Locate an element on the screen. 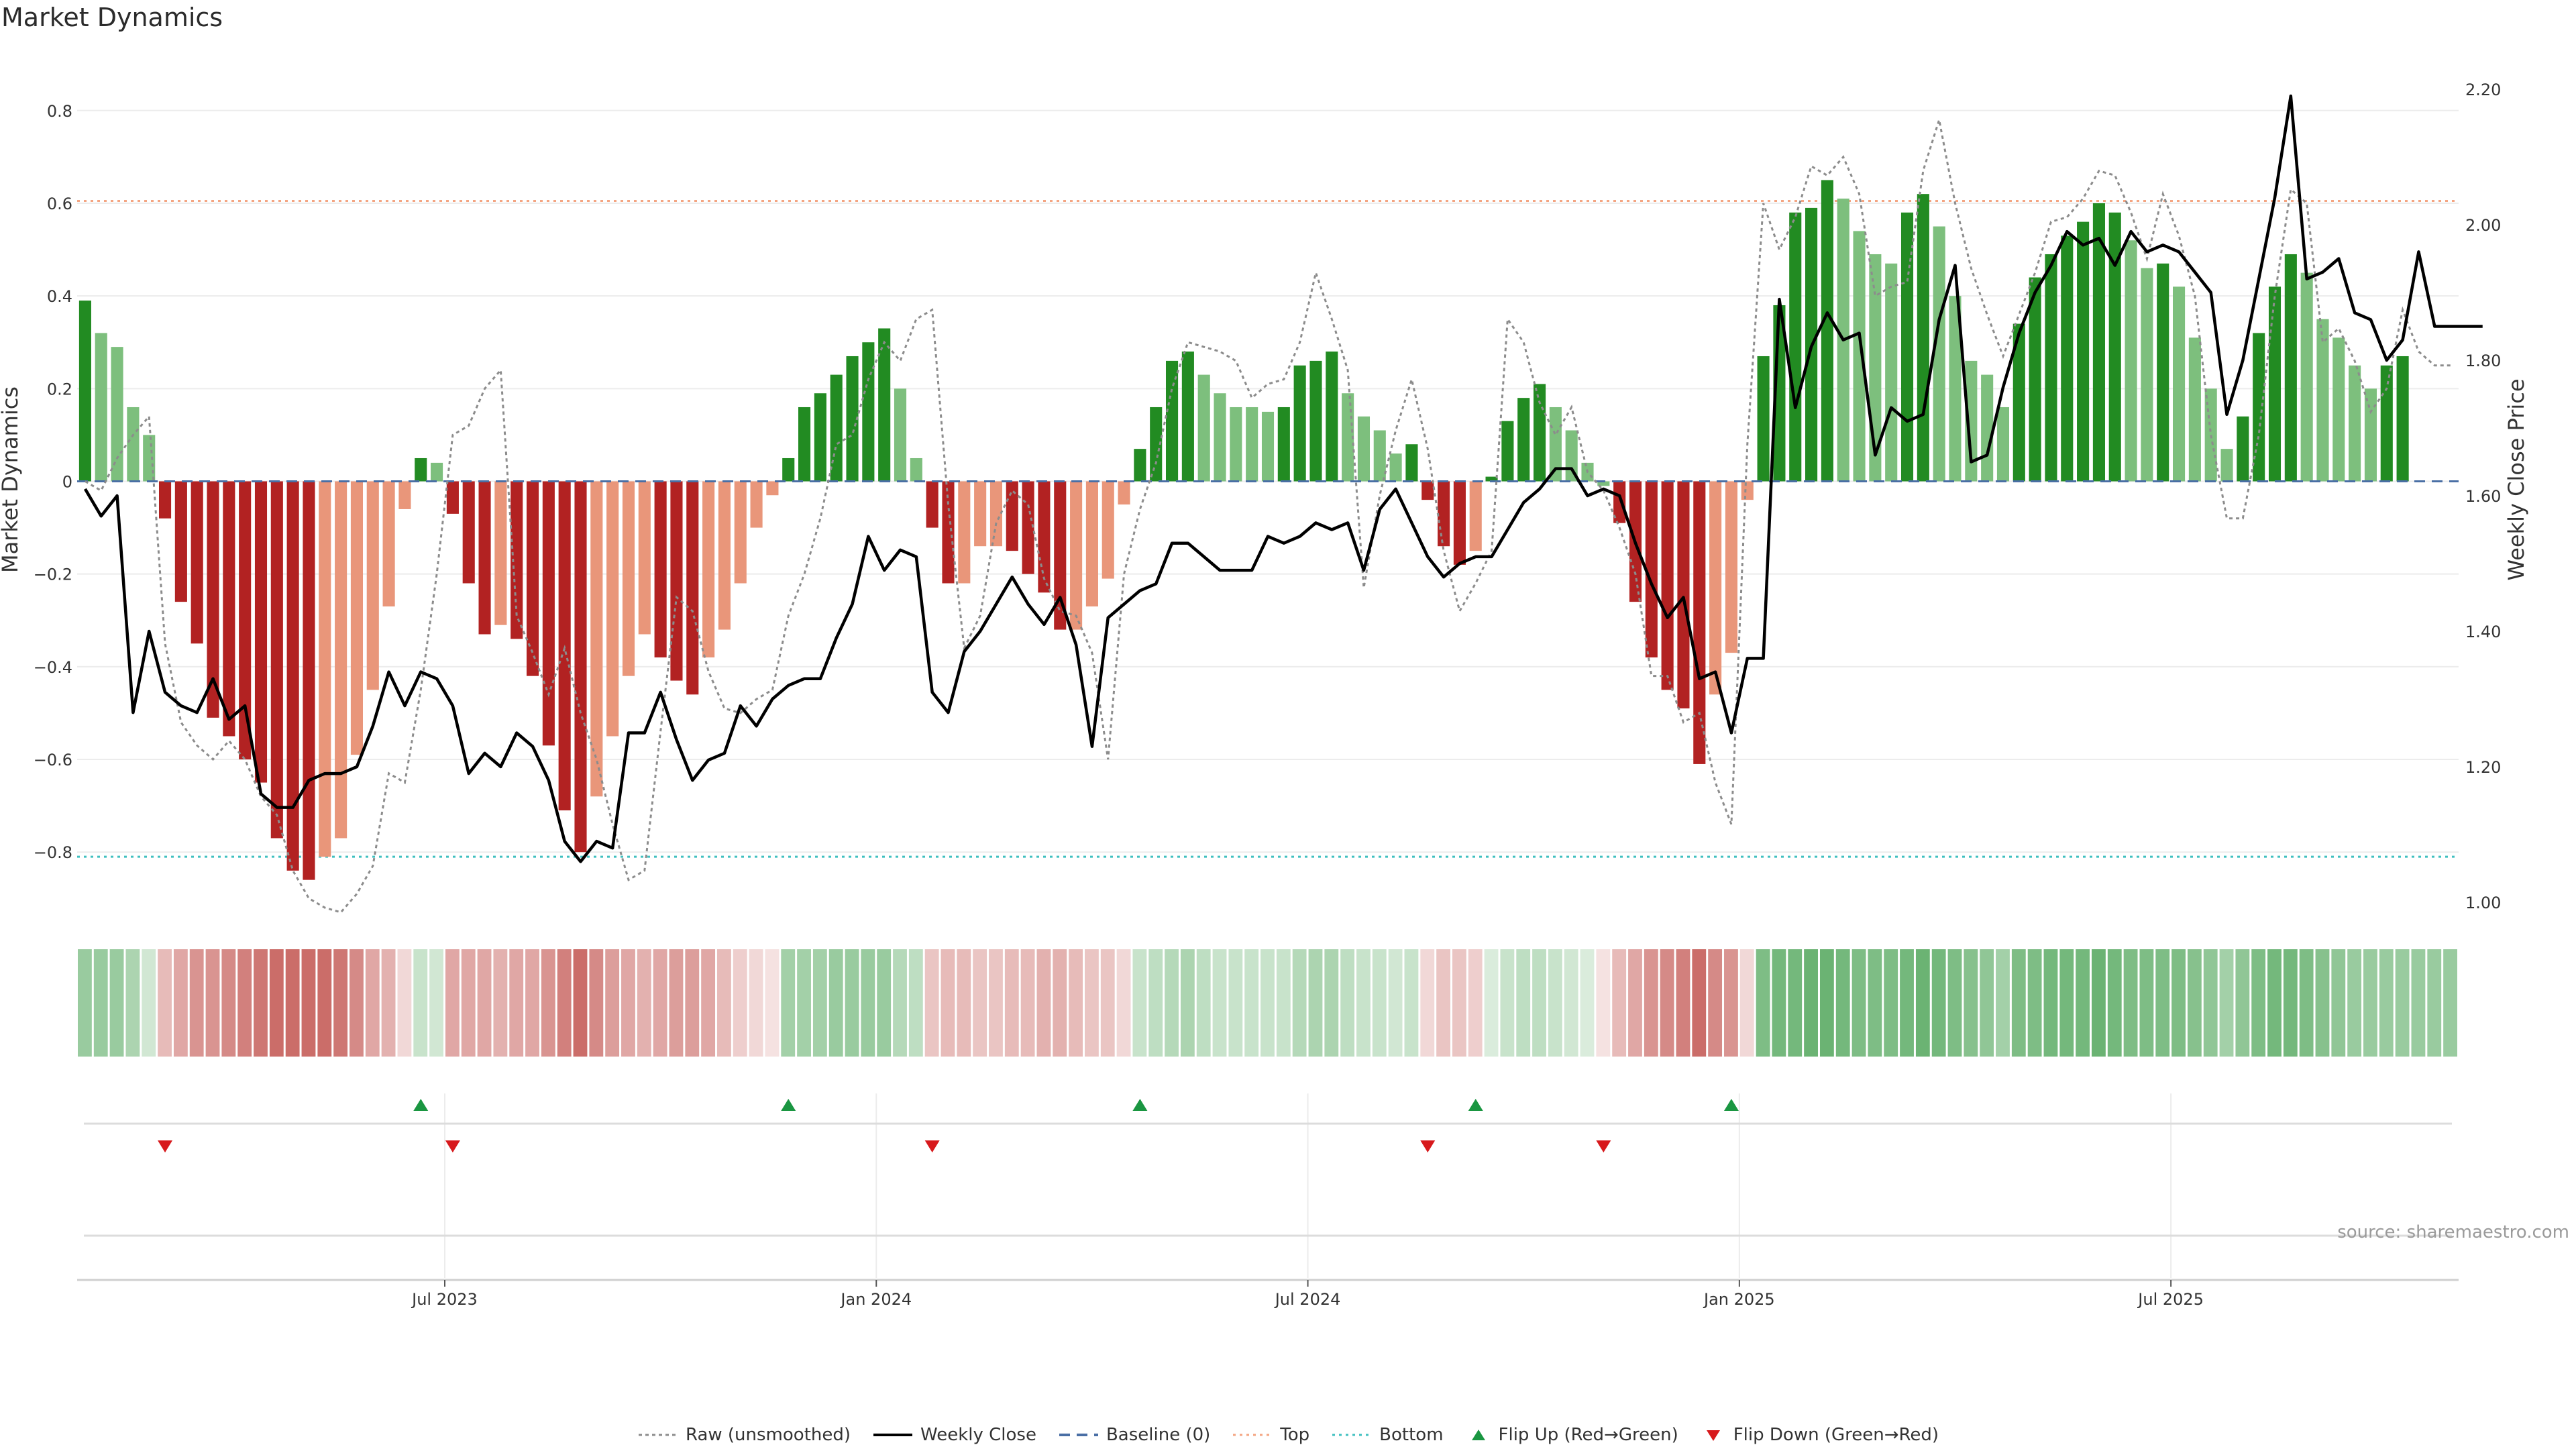  legend-label: Bottom is located at coordinates (1411, 1435).